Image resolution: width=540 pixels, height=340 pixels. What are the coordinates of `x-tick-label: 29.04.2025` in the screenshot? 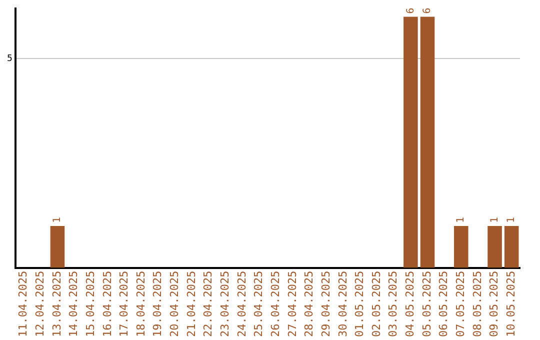 It's located at (325, 304).